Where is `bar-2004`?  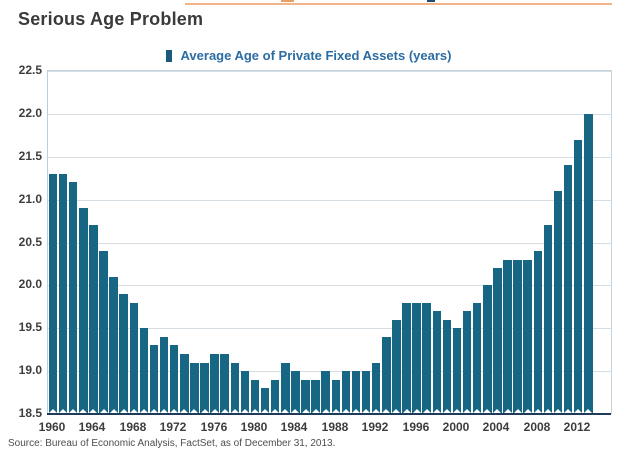
bar-2004 is located at coordinates (497, 341).